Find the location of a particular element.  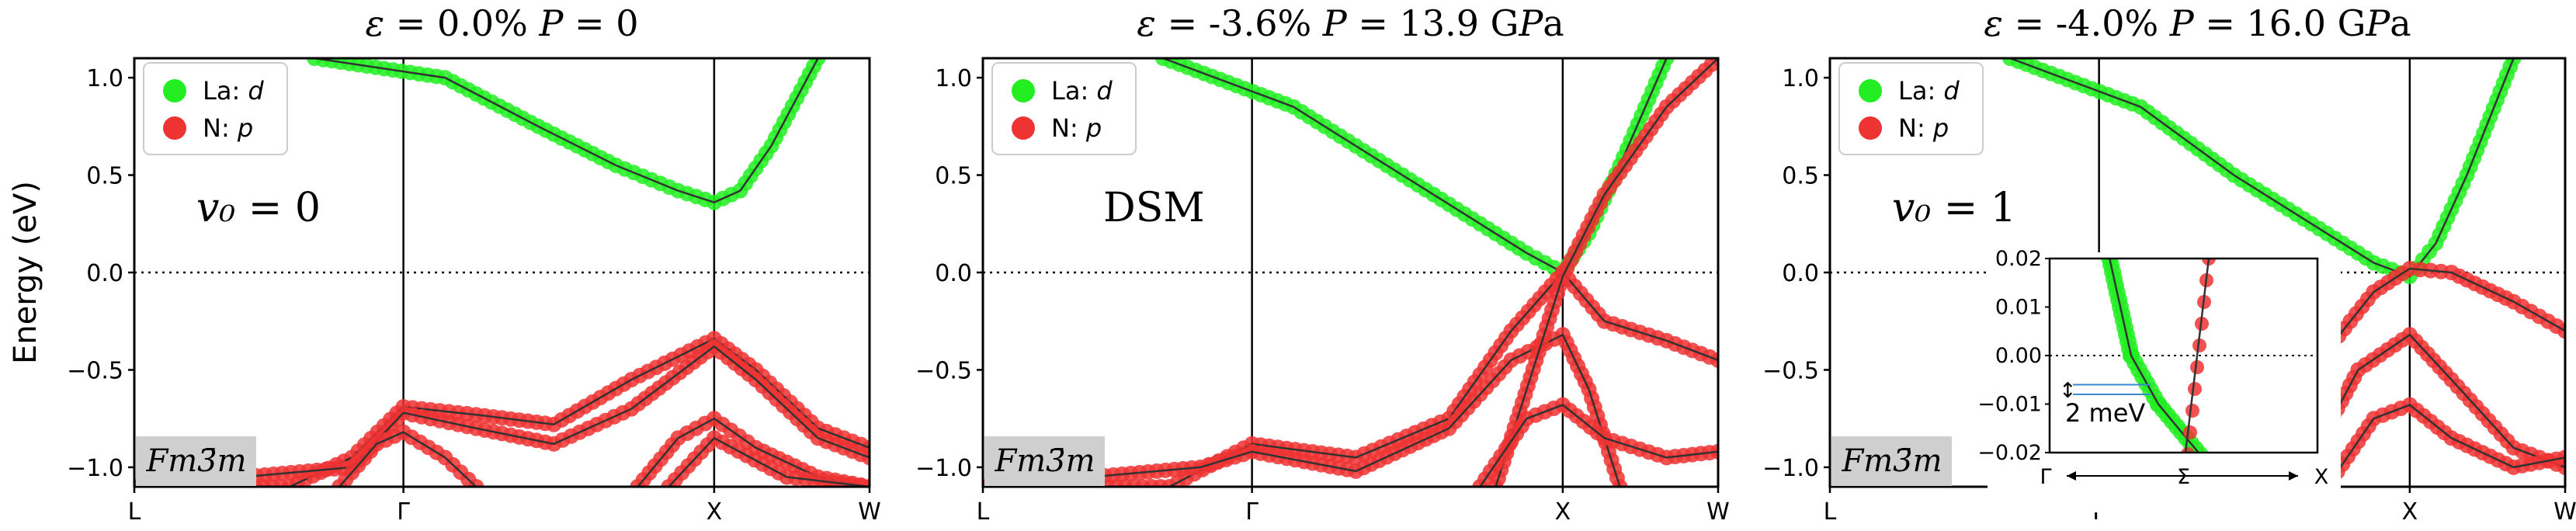

inset-left-arrow-icon is located at coordinates (2071, 476).